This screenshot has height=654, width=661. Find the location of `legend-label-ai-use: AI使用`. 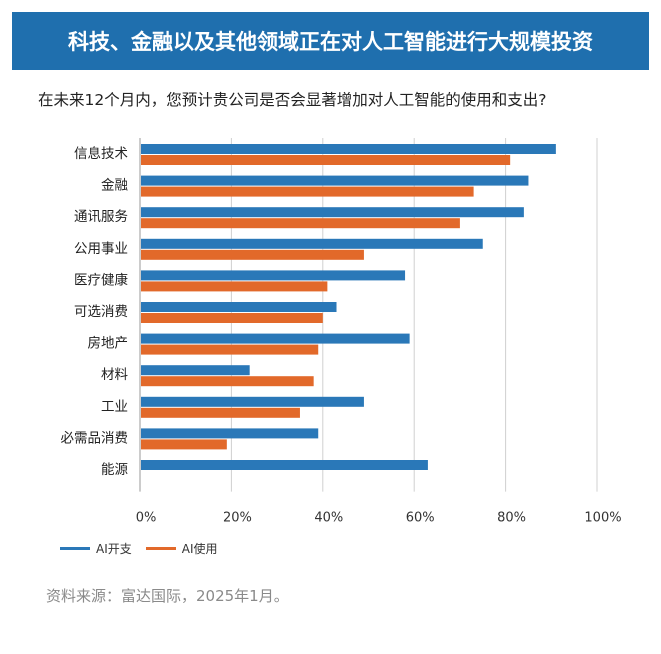

legend-label-ai-use: AI使用 is located at coordinates (199, 549).